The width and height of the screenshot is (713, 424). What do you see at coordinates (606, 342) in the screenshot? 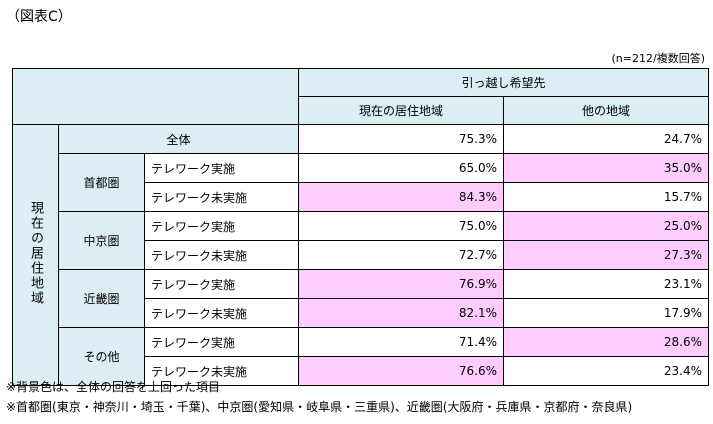
I see `other-region-value: 28.6%` at bounding box center [606, 342].